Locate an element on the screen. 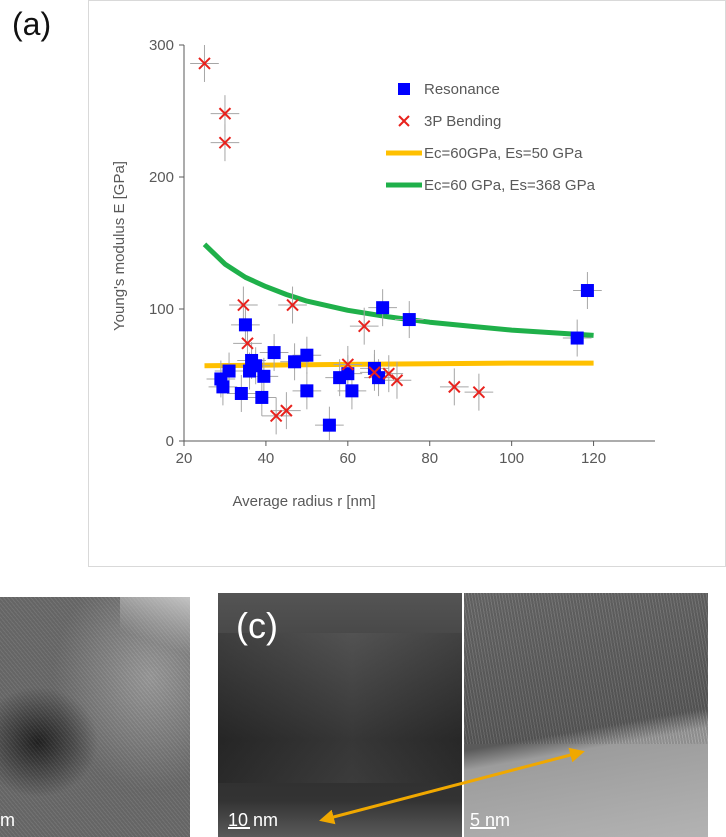  y-tick-label: 100 is located at coordinates (161, 309).